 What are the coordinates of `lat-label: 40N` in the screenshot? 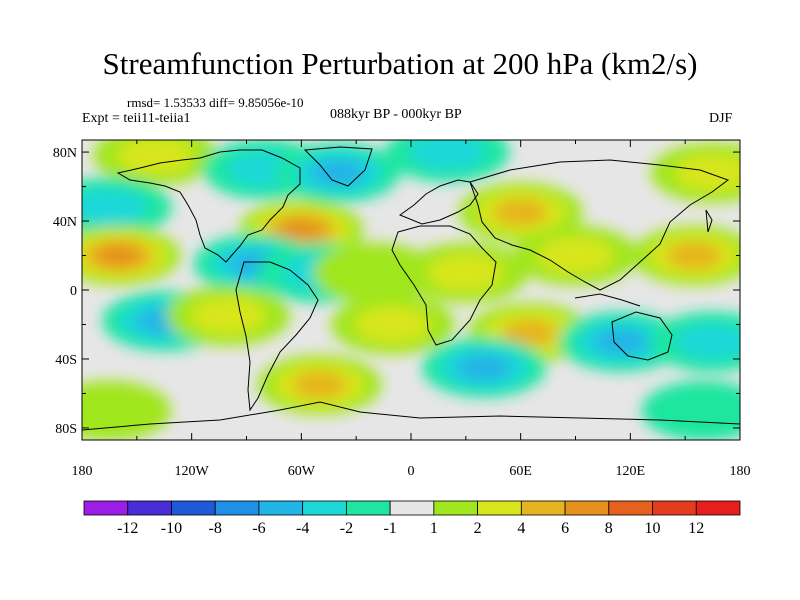 It's located at (65, 222).